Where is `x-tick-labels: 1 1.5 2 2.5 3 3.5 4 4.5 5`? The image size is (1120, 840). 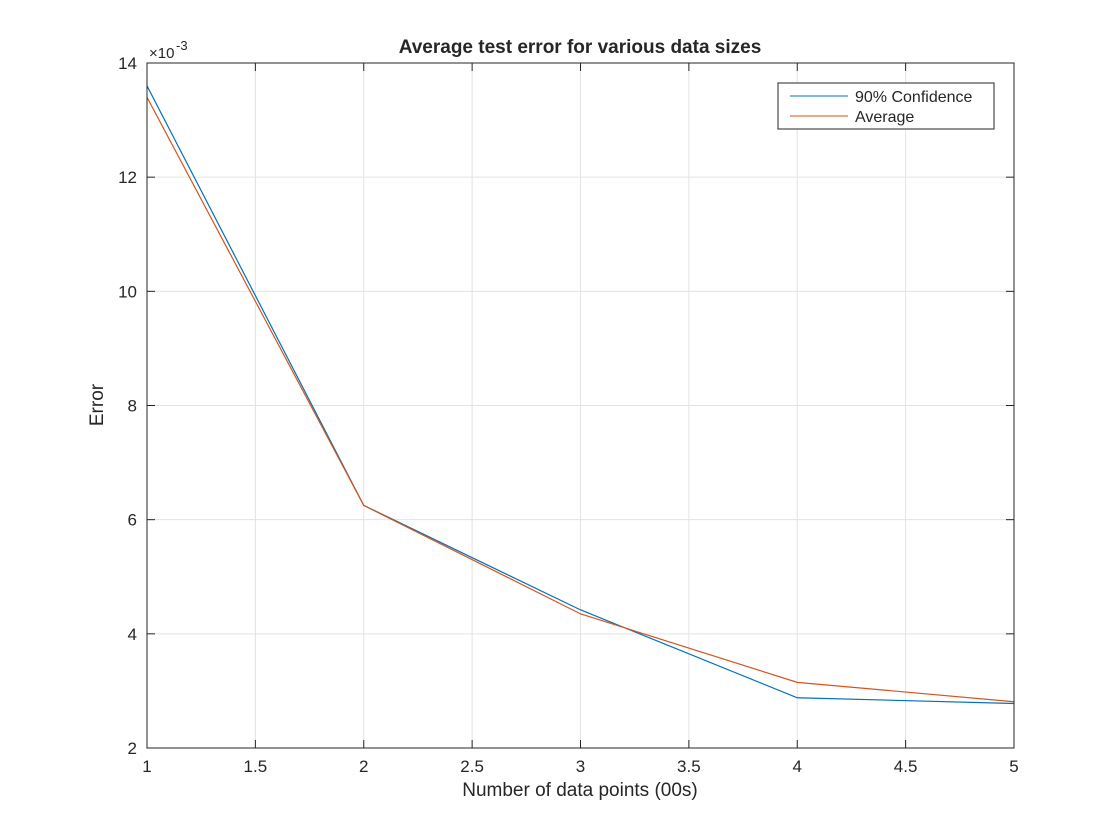 x-tick-labels: 1 1.5 2 2.5 3 3.5 4 4.5 5 is located at coordinates (580, 766).